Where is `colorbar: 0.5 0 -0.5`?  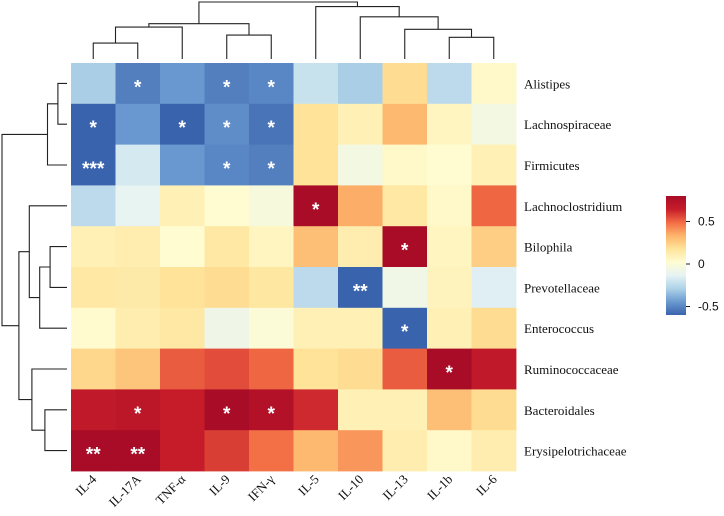
colorbar: 0.5 0 -0.5 is located at coordinates (692, 255).